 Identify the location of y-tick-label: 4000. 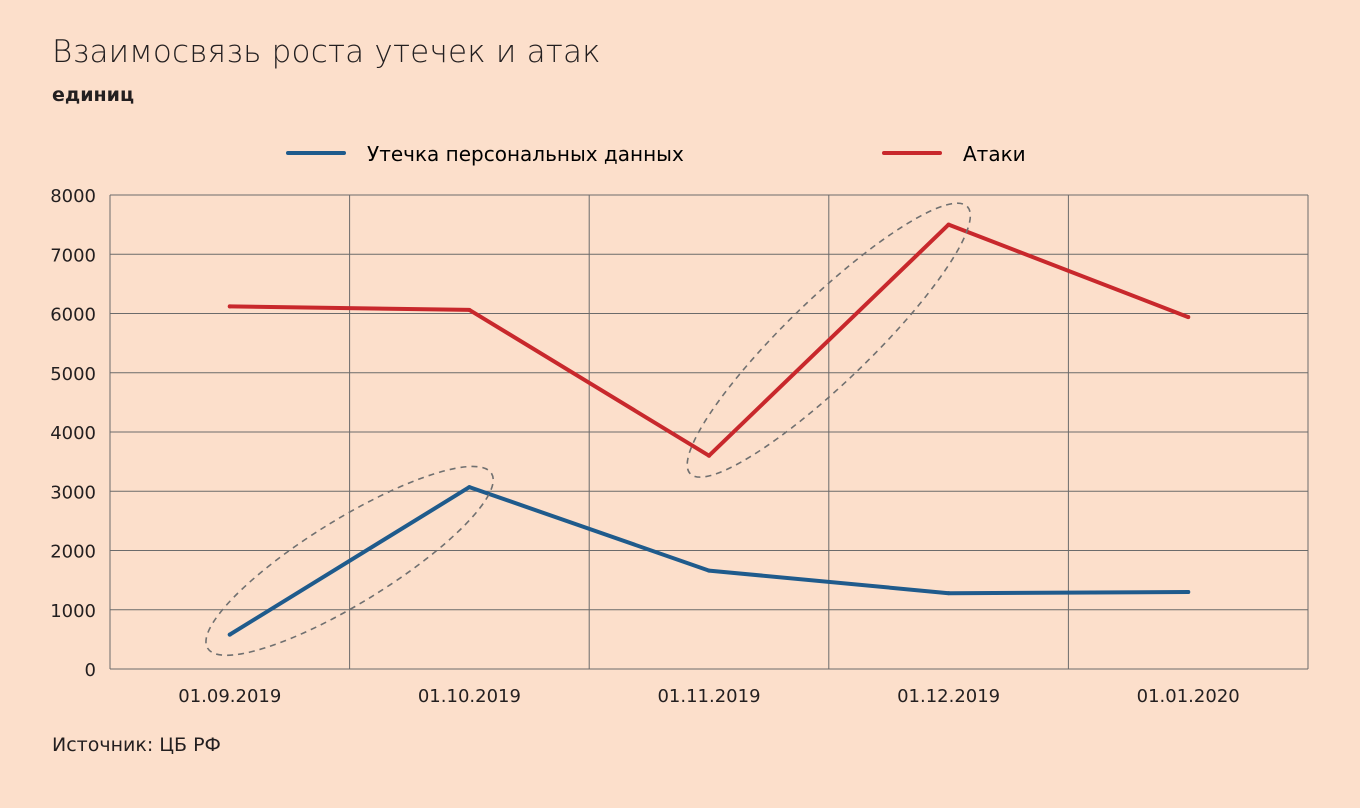
(73, 433).